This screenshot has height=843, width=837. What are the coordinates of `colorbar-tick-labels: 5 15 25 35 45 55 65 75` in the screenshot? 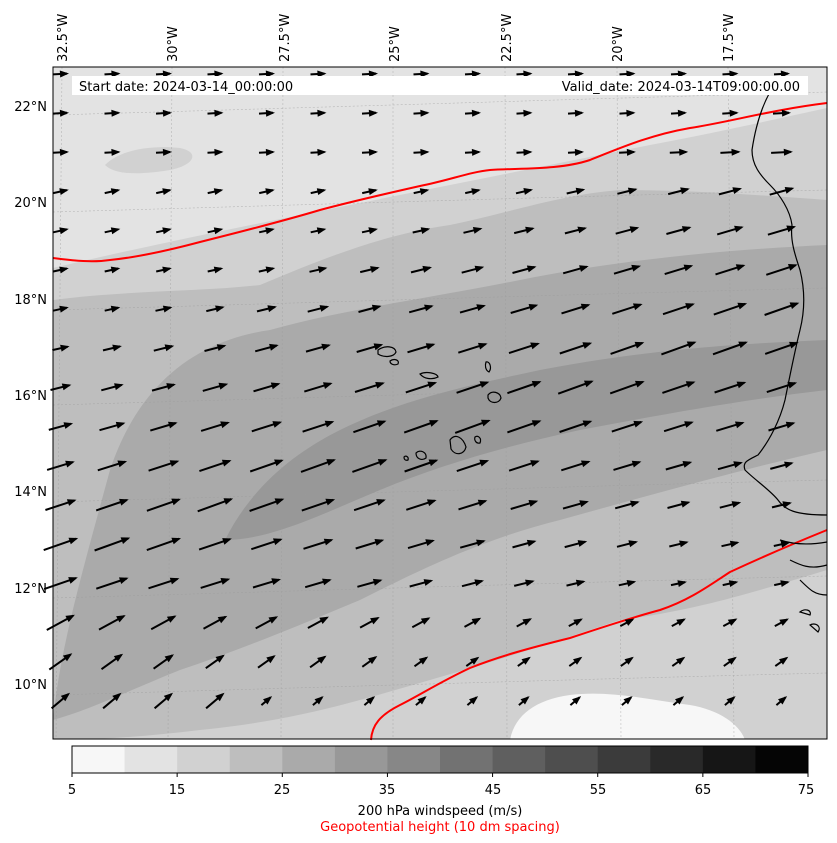 It's located at (441, 790).